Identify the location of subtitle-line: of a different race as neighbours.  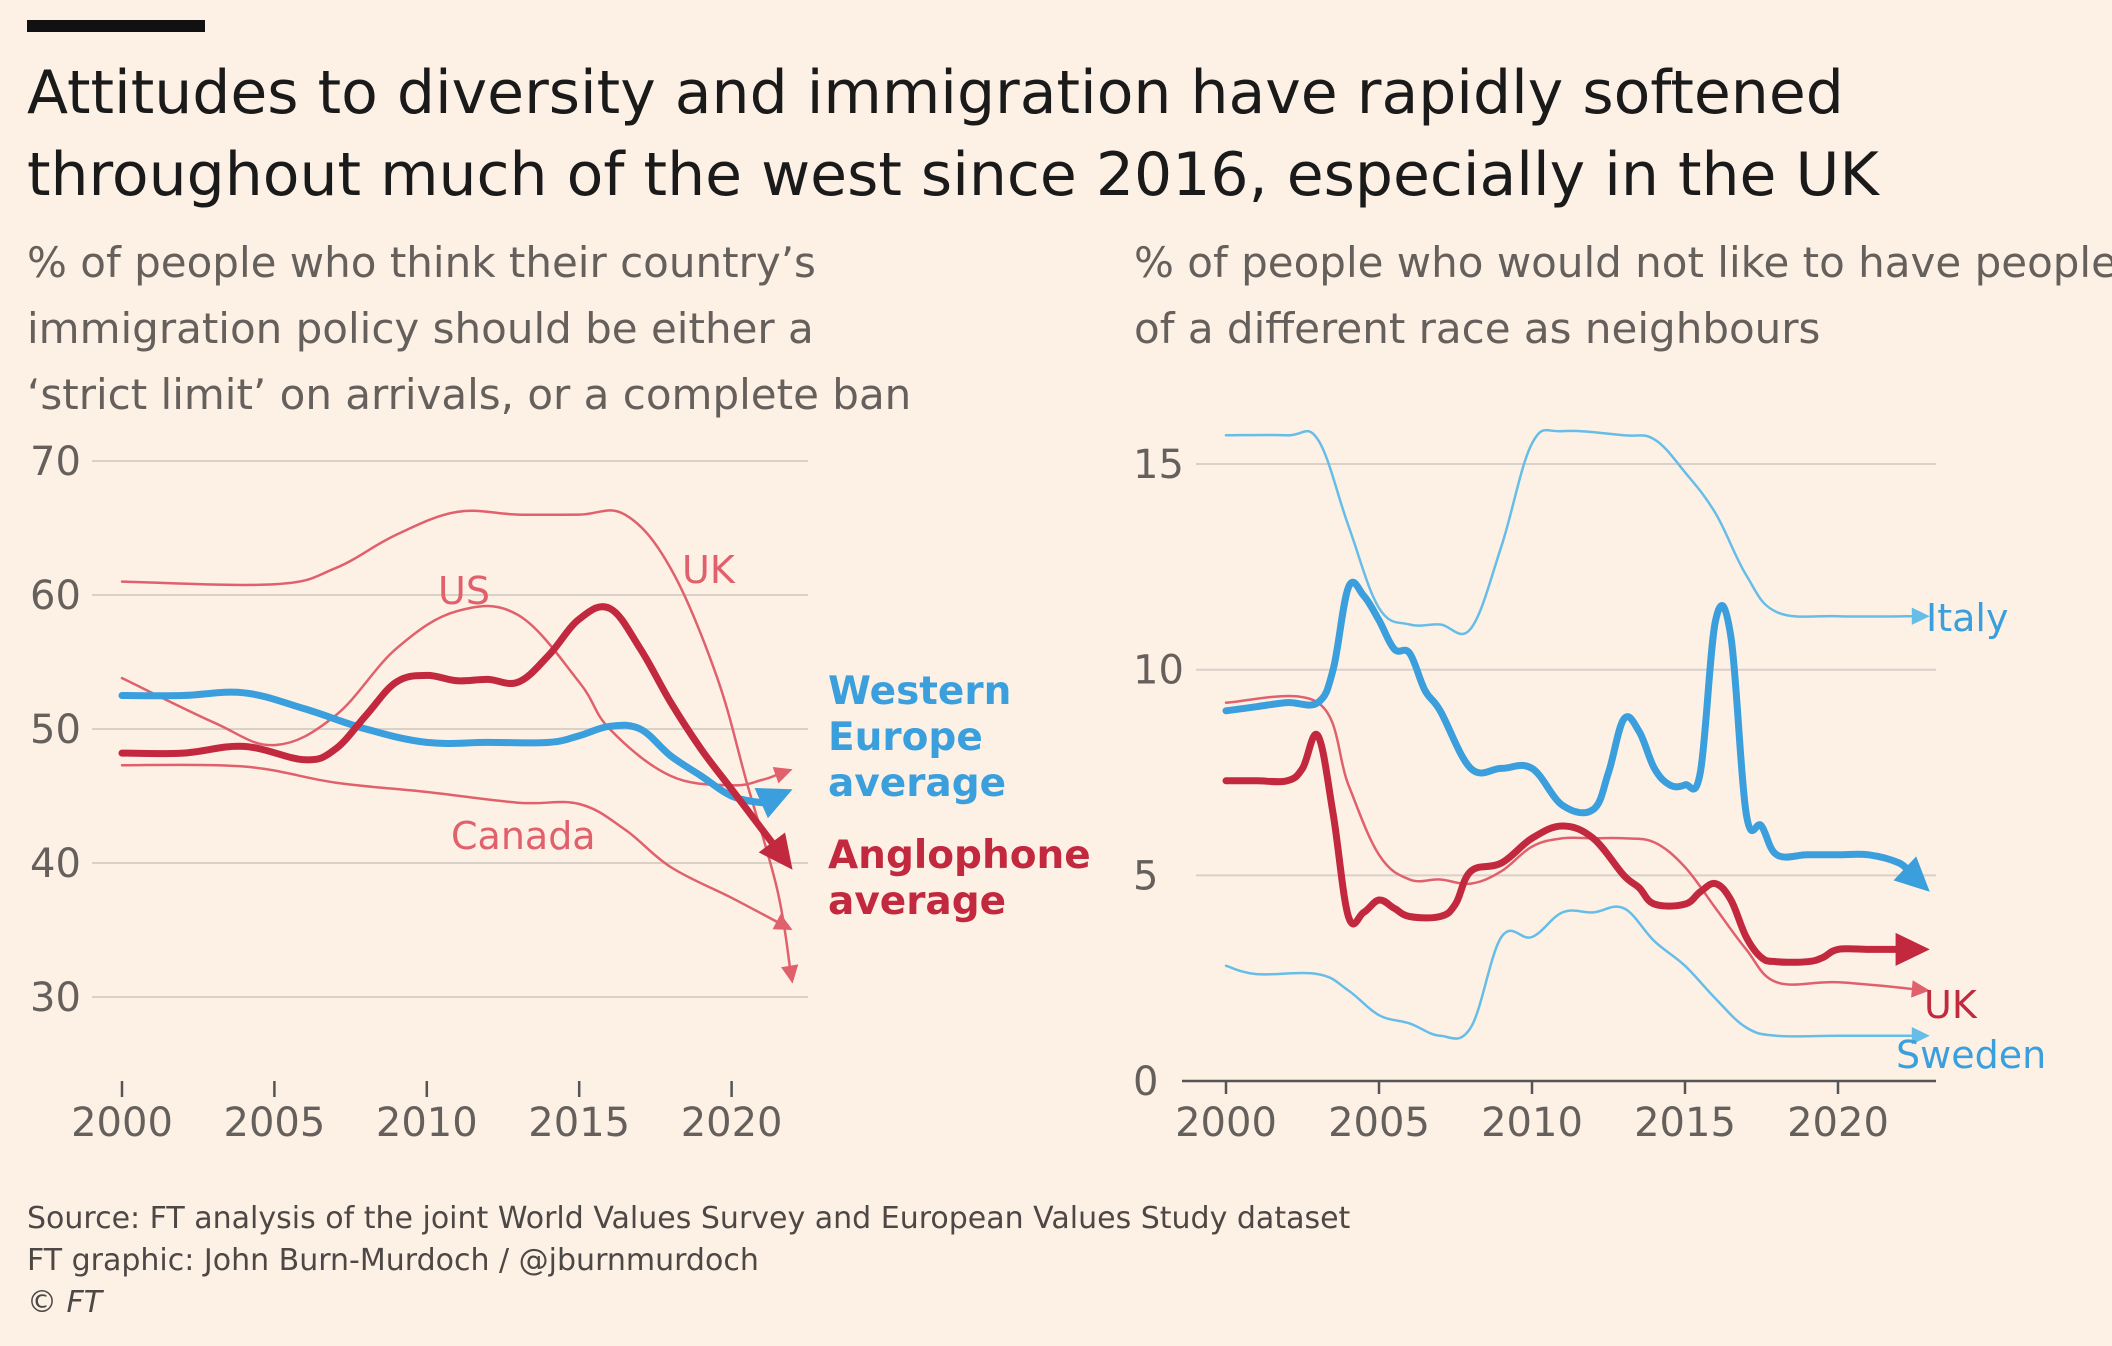
(1477, 328).